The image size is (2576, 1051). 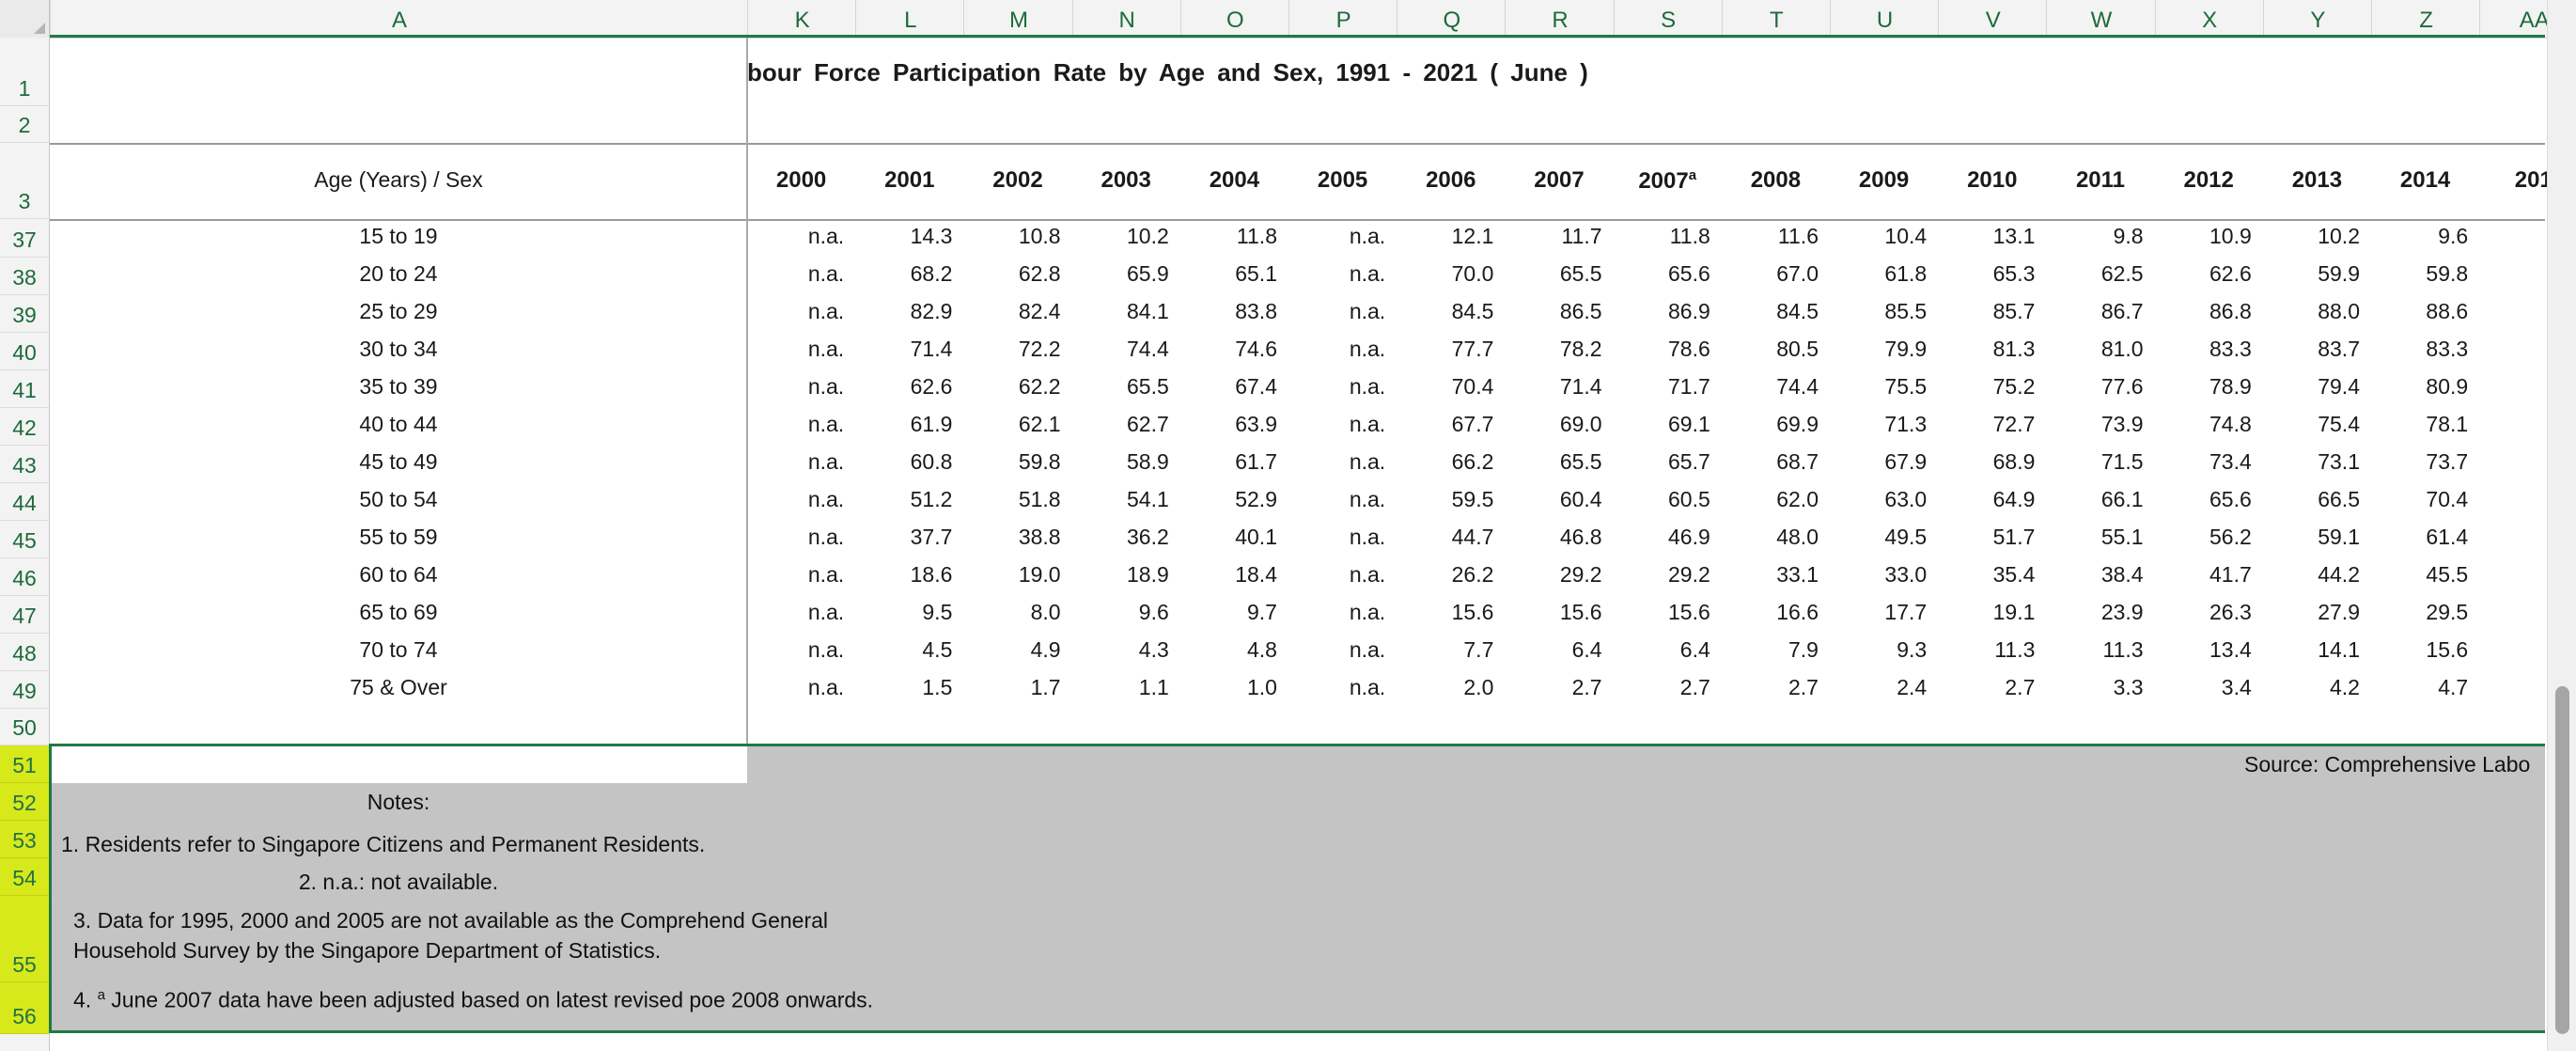 I want to click on row-header-51: 51, so click(x=24, y=764).